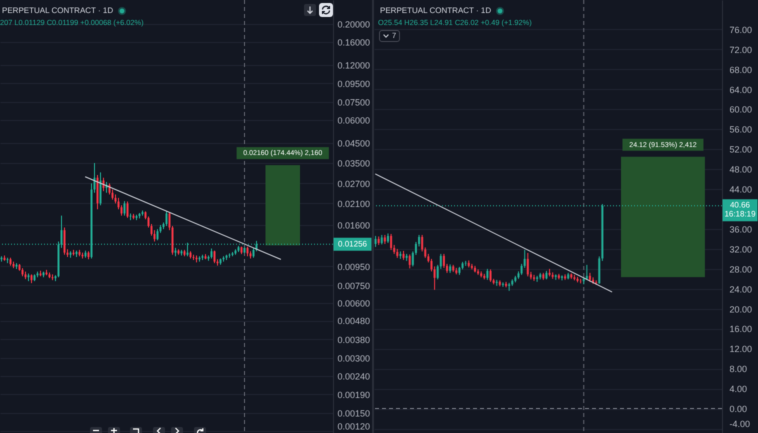 This screenshot has height=433, width=758. Describe the element at coordinates (354, 65) in the screenshot. I see `y-tick-label: 0.12000` at that location.